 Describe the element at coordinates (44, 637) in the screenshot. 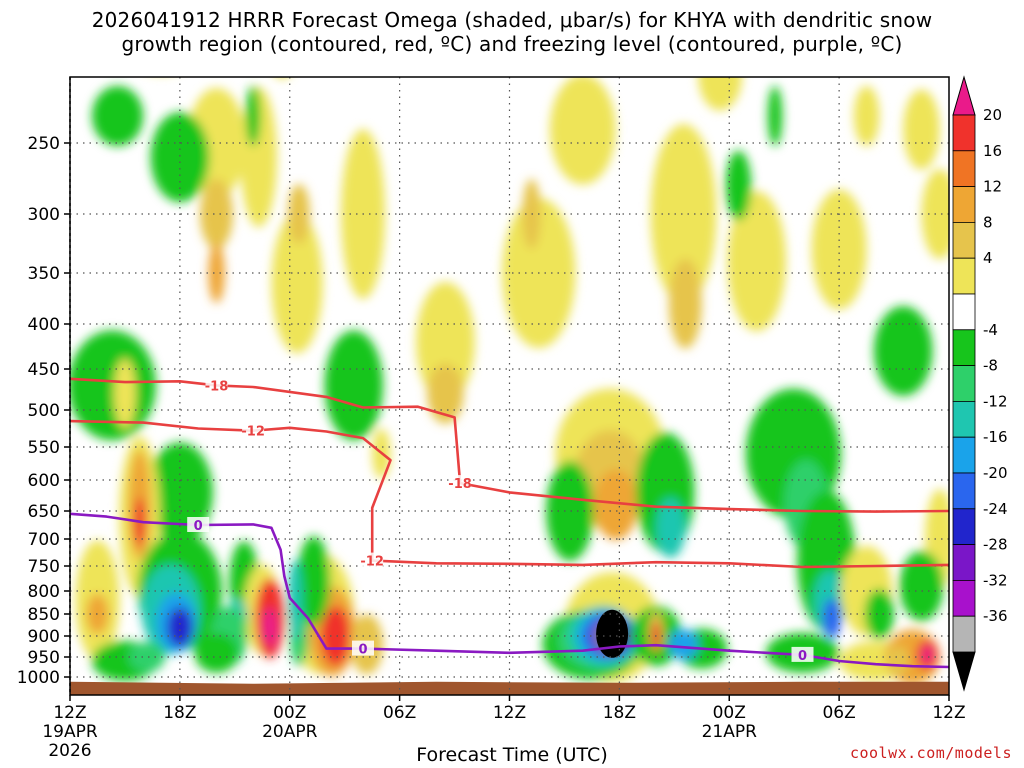

I see `y-tick-label-900: 900` at that location.